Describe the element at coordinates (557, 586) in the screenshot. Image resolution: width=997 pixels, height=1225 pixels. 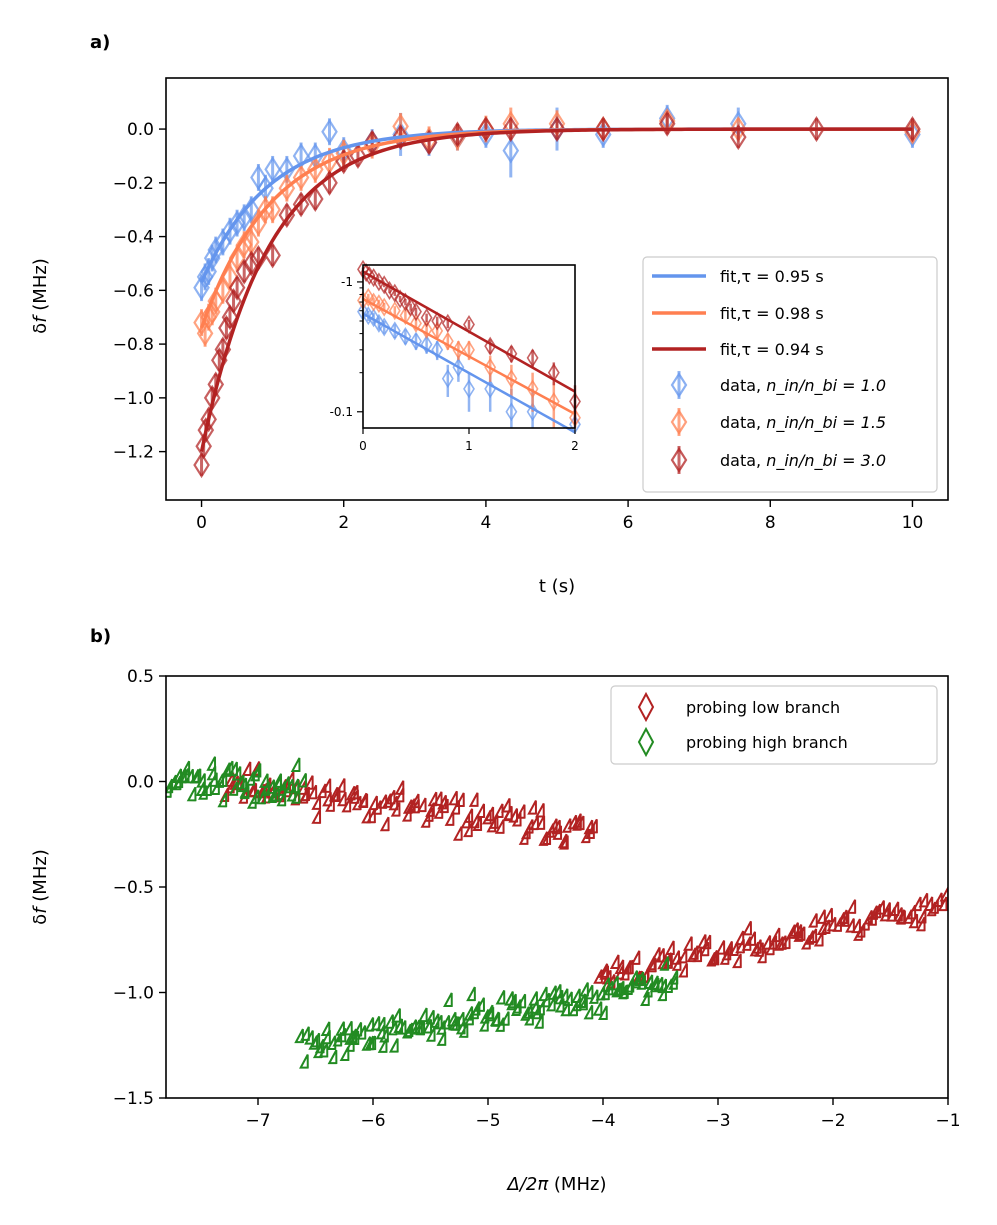
I see `panel-a-x-axis-label: t (s)` at that location.